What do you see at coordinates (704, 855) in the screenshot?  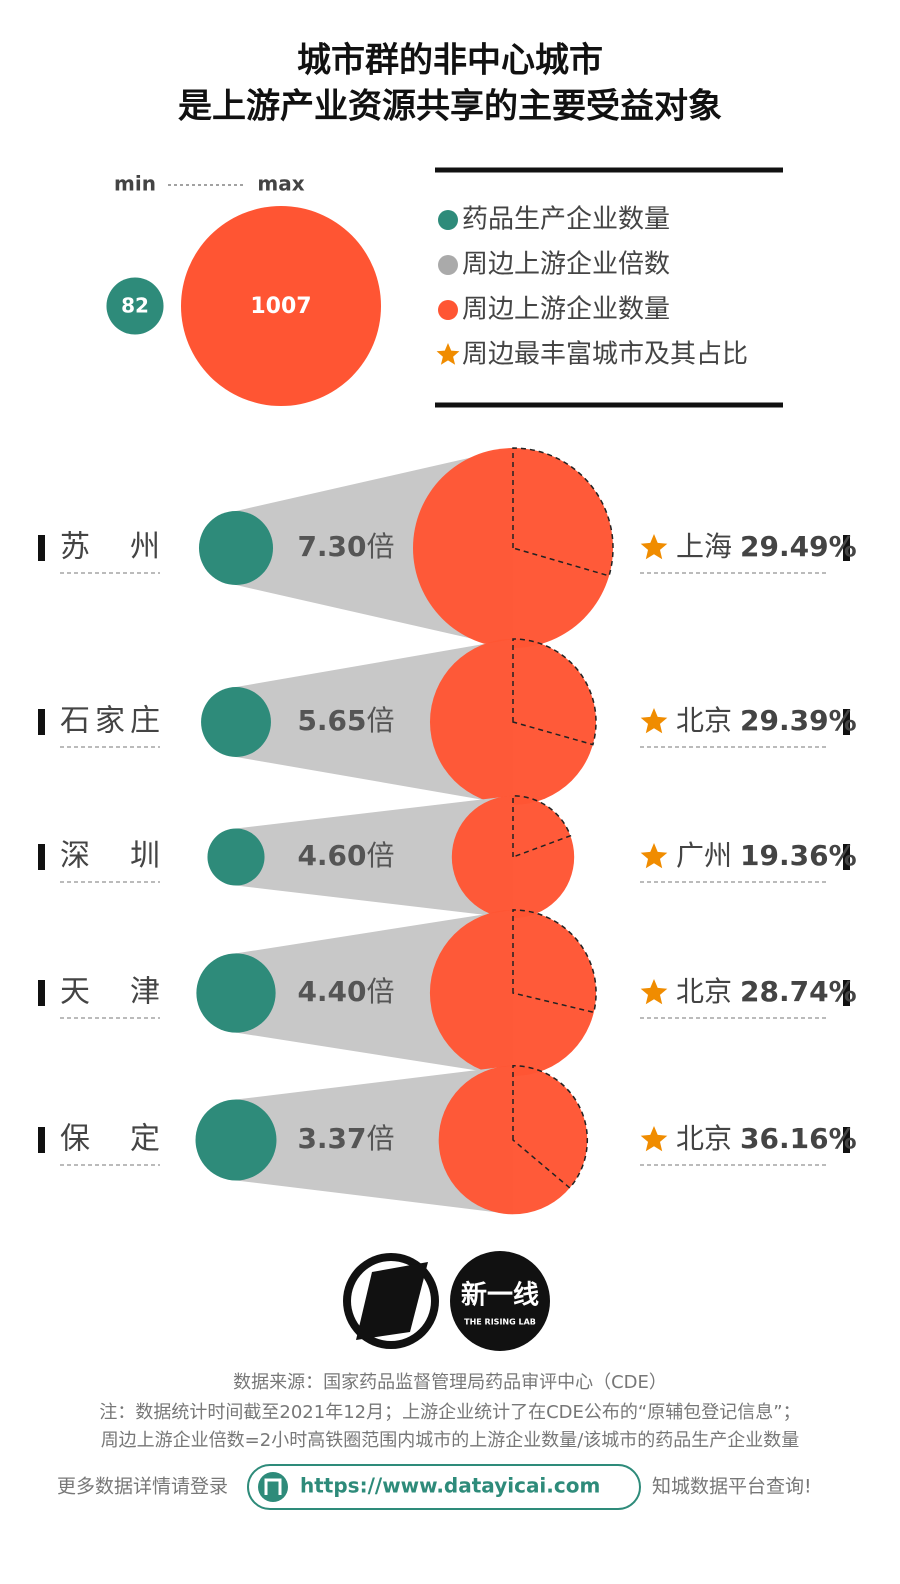 I see `top-city-name: 广州` at bounding box center [704, 855].